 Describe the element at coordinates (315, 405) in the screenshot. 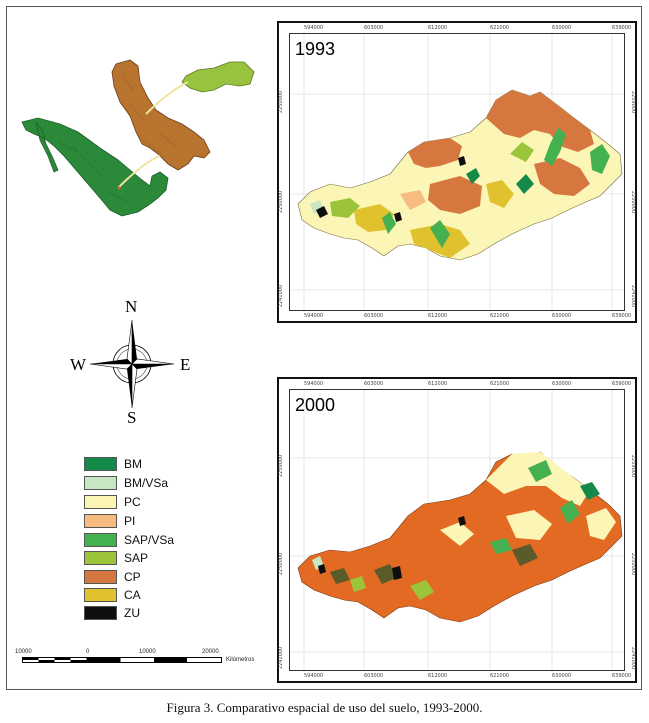

I see `map-2000-year-label: 2000` at that location.